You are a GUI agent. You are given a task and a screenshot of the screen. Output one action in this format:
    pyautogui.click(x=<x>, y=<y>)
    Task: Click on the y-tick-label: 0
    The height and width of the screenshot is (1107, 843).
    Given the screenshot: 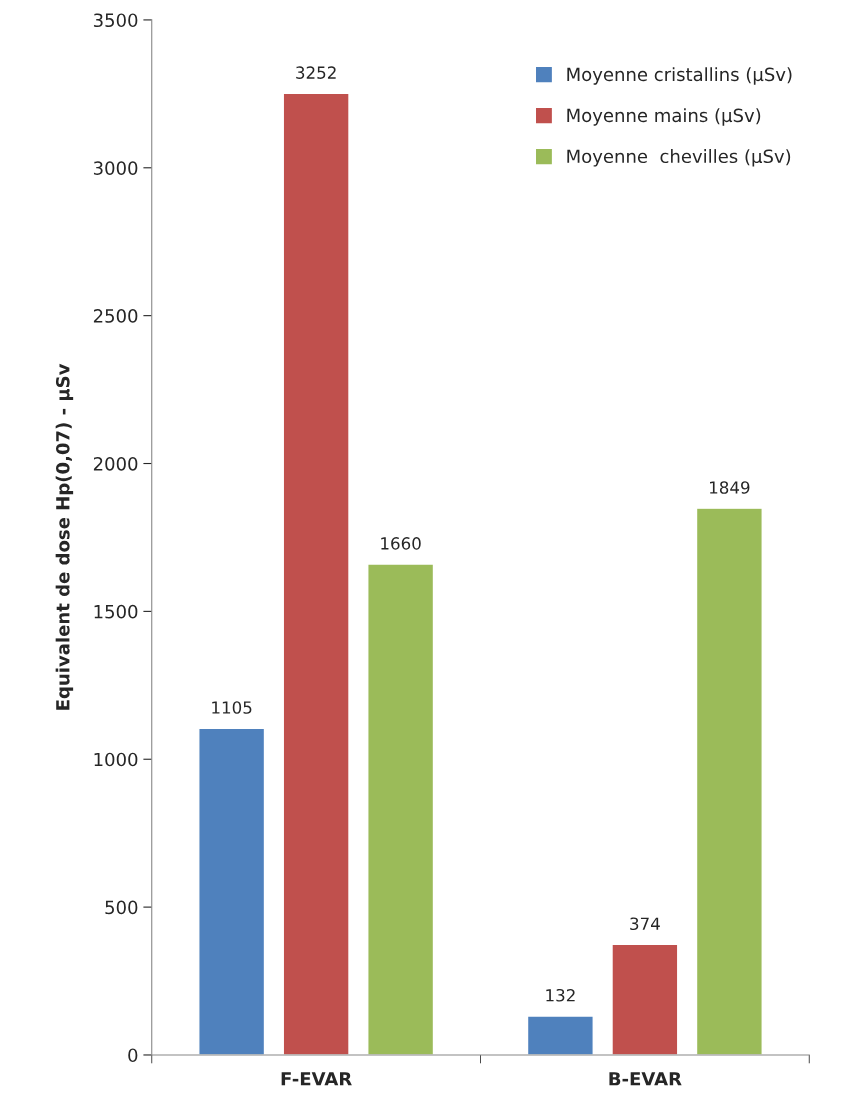 What is the action you would take?
    pyautogui.click(x=133, y=1055)
    